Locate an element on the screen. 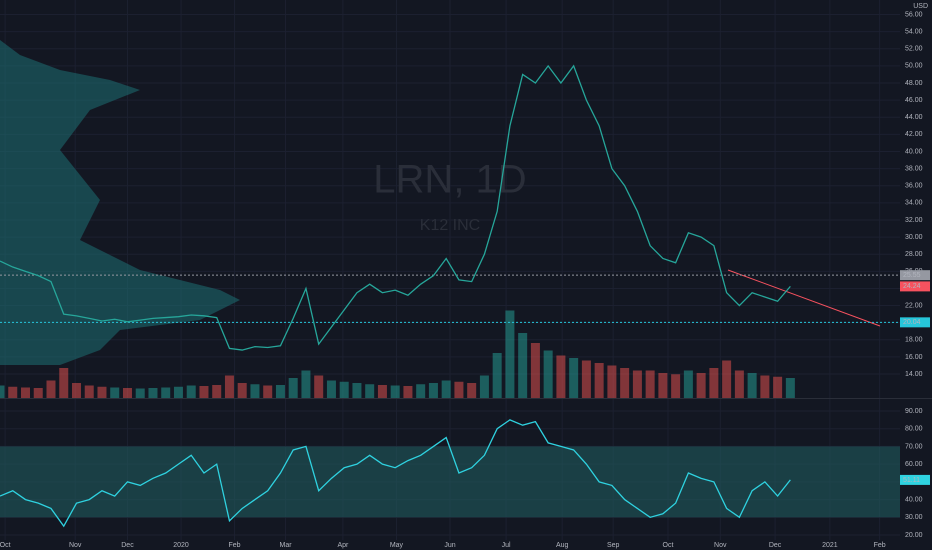  y-tick-label: 32.00 is located at coordinates (914, 220).